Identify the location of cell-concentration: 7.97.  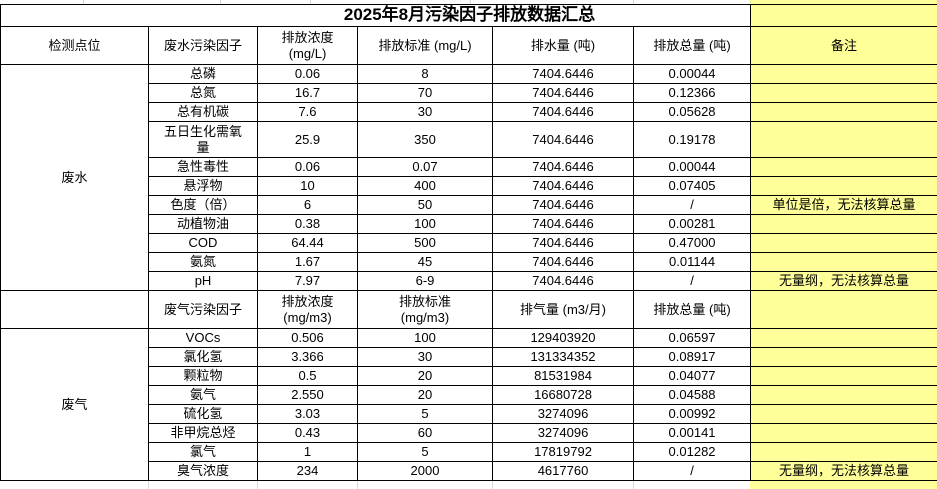
(307, 281).